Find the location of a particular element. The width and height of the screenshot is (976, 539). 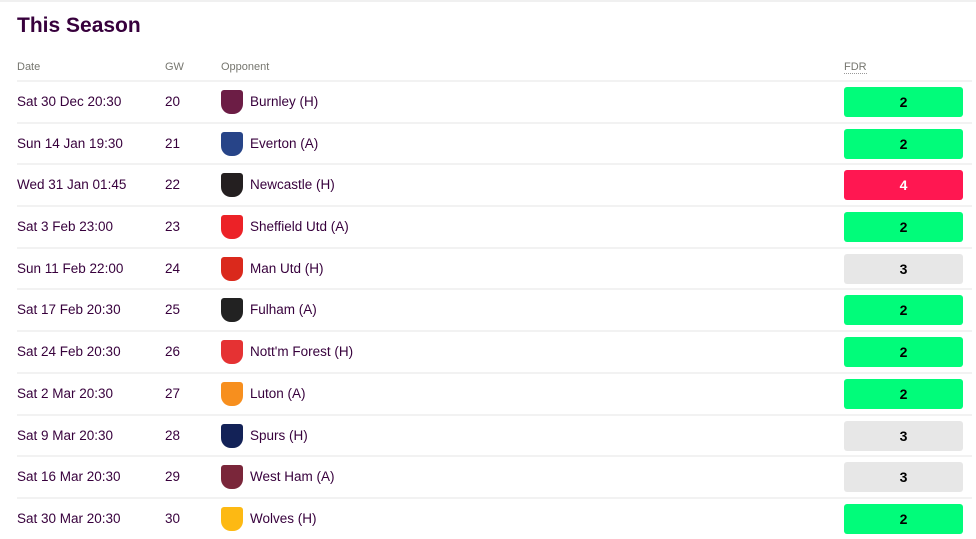

table-row: Sat 24 Feb 20:30 26 Nott'm Forest (H) 2 is located at coordinates (494, 351).